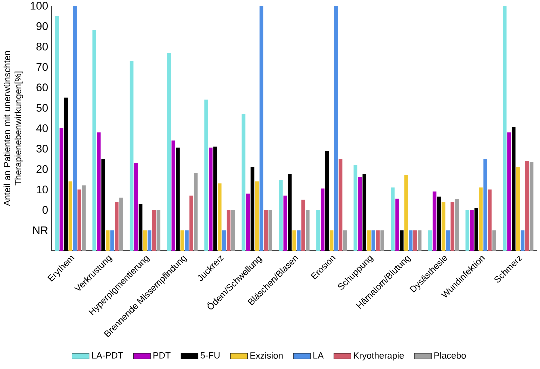  I want to click on y-tick-label: 90, so click(42, 26).